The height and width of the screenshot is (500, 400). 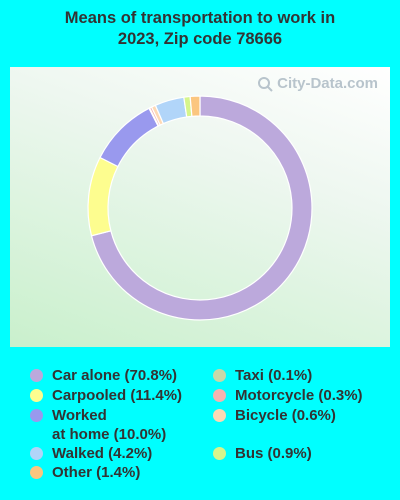 I want to click on legend-item: Walked (4.2%), so click(x=91, y=453).